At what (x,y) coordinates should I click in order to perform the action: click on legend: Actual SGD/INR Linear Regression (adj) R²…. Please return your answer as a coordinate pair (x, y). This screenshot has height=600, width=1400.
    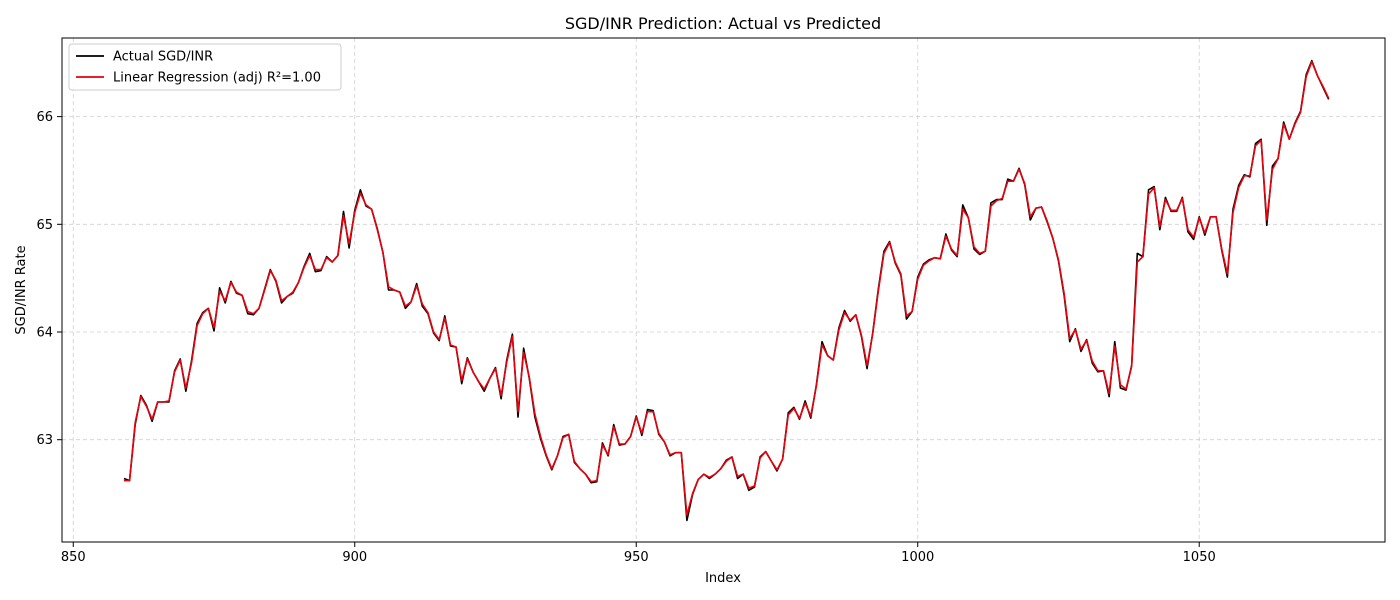
    Looking at the image, I should click on (205, 67).